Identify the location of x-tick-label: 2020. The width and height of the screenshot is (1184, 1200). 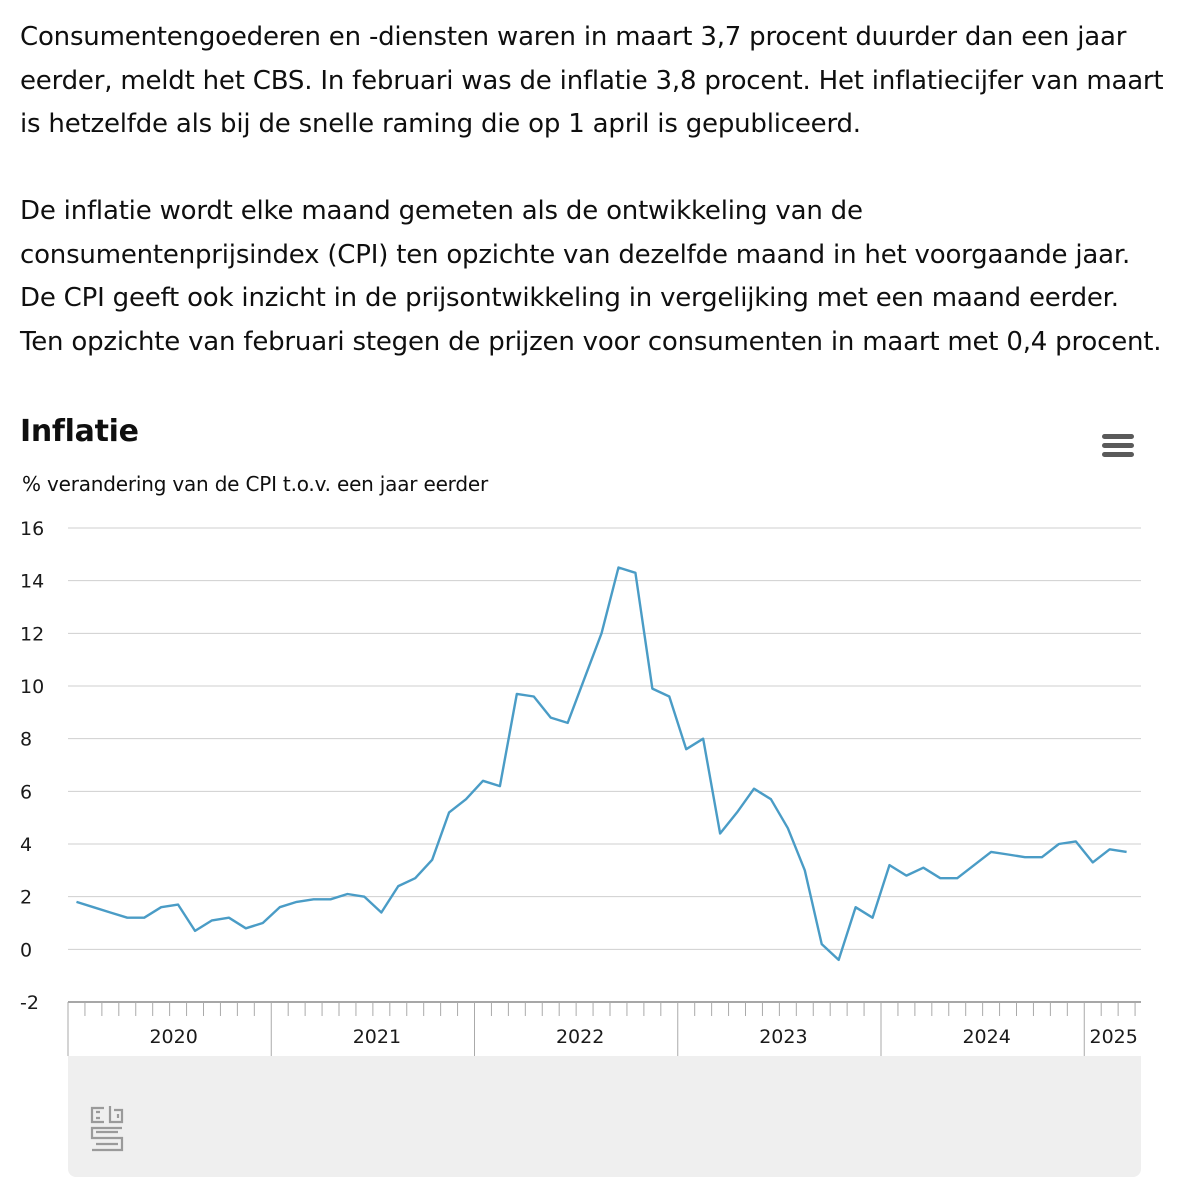
(173, 1037).